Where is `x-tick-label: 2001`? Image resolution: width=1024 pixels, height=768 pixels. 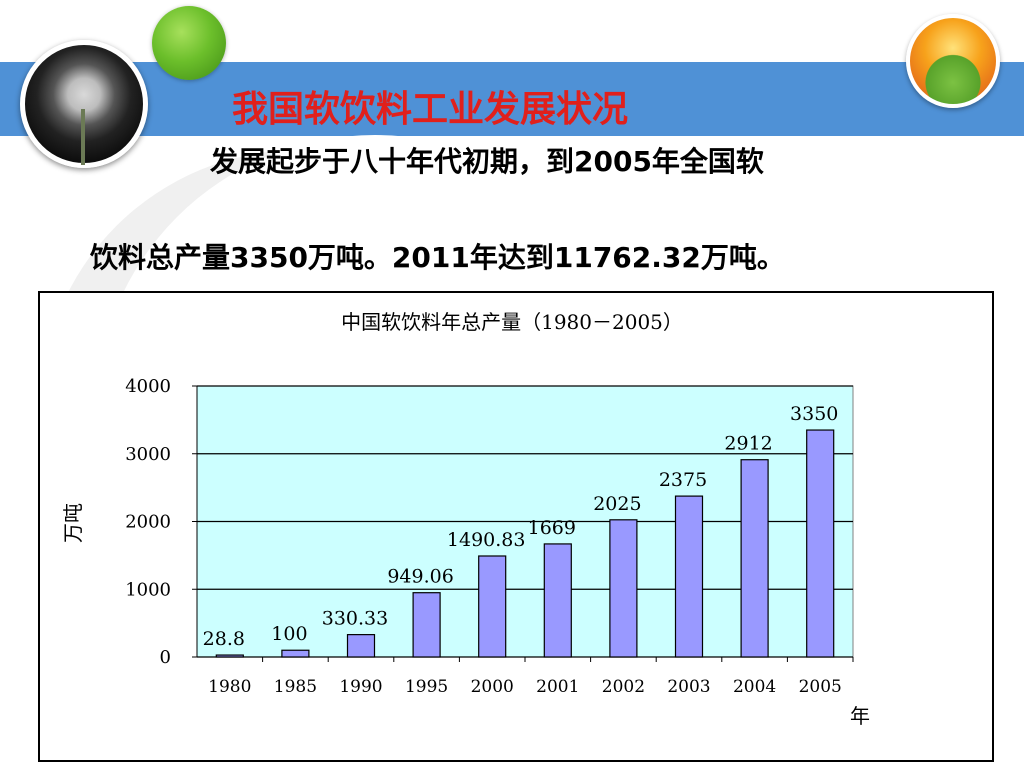 x-tick-label: 2001 is located at coordinates (557, 687).